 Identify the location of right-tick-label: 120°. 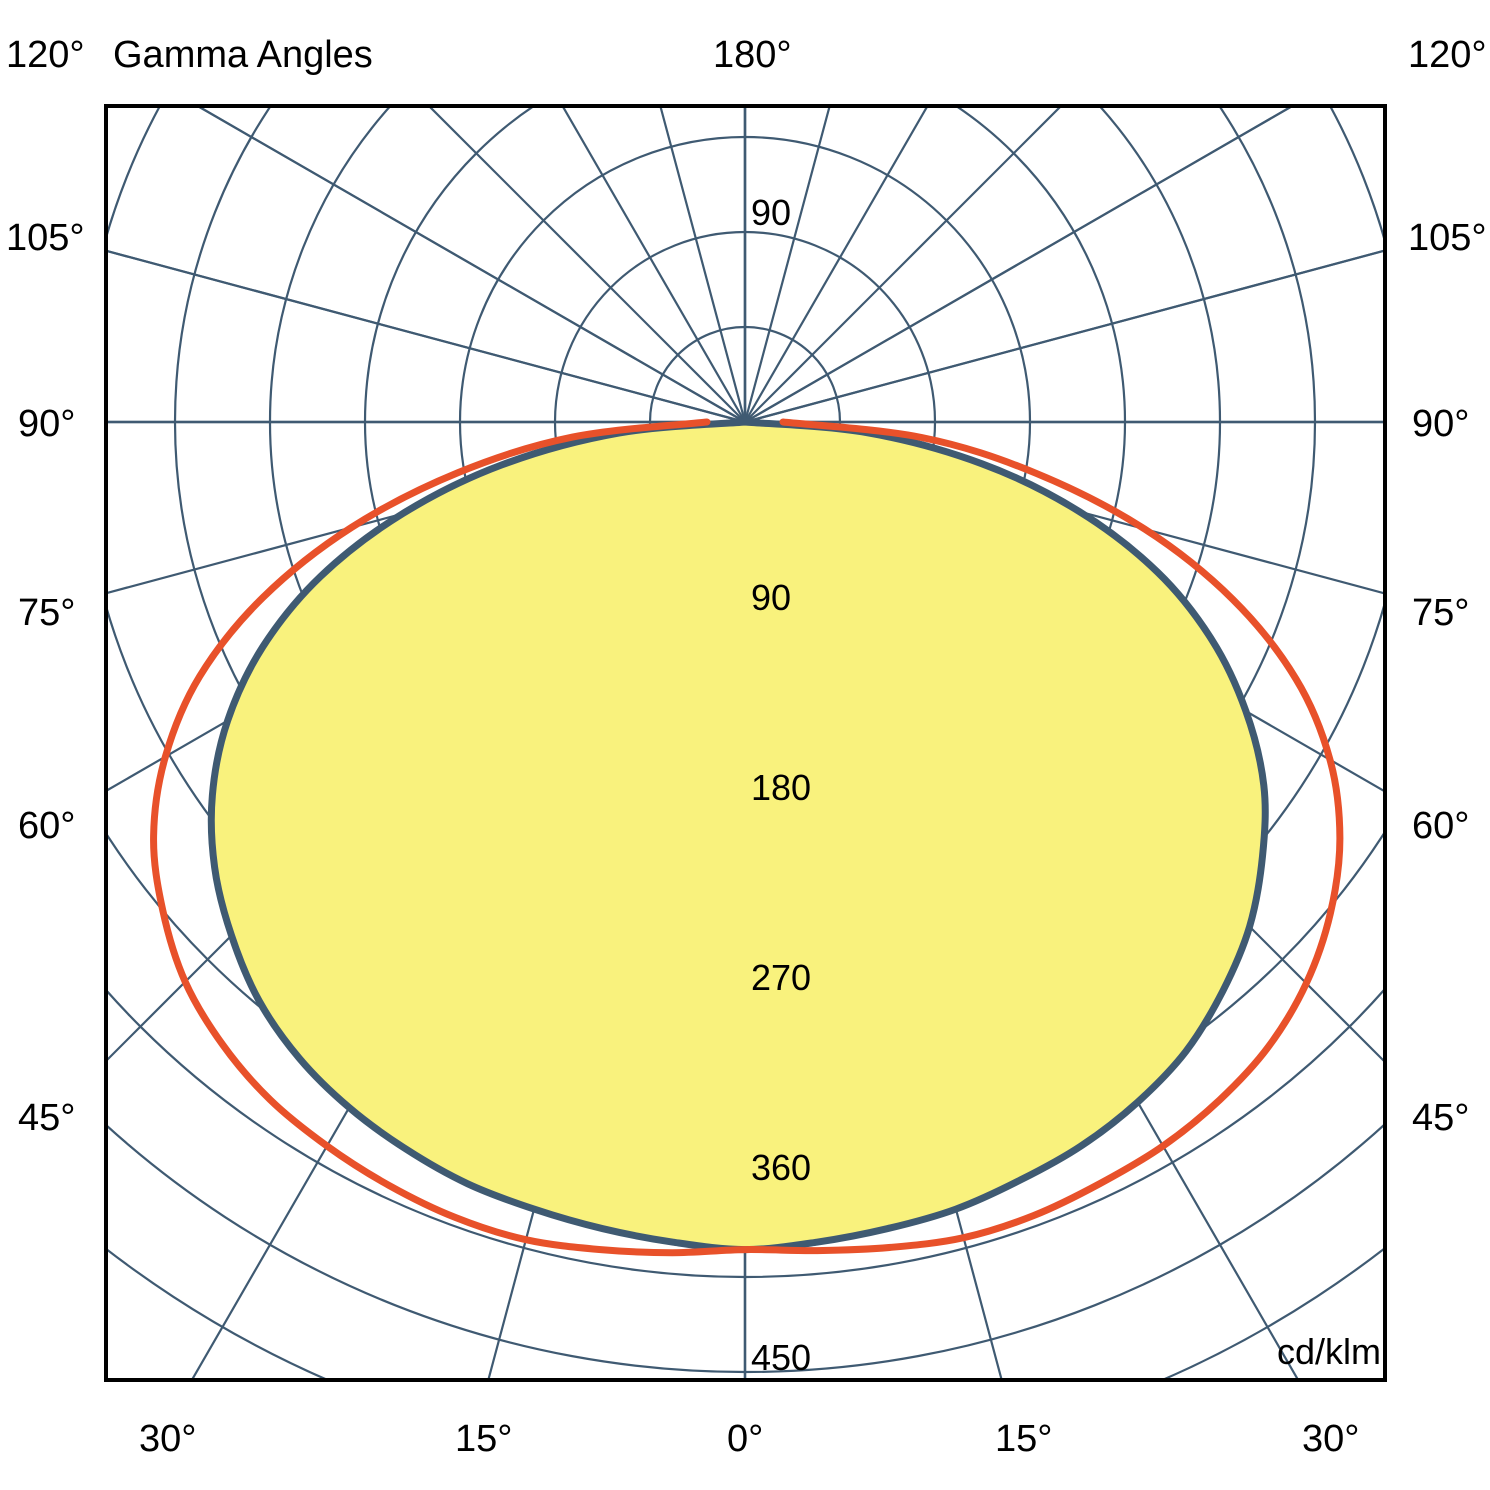
(1447, 55).